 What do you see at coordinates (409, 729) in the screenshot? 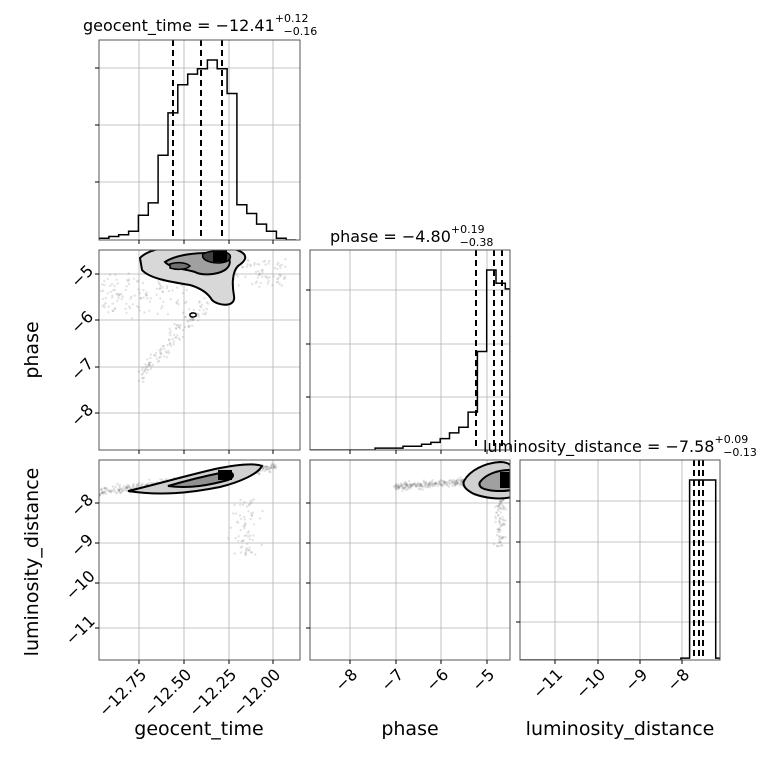
I see `x-axis-label-phase: phase` at bounding box center [409, 729].